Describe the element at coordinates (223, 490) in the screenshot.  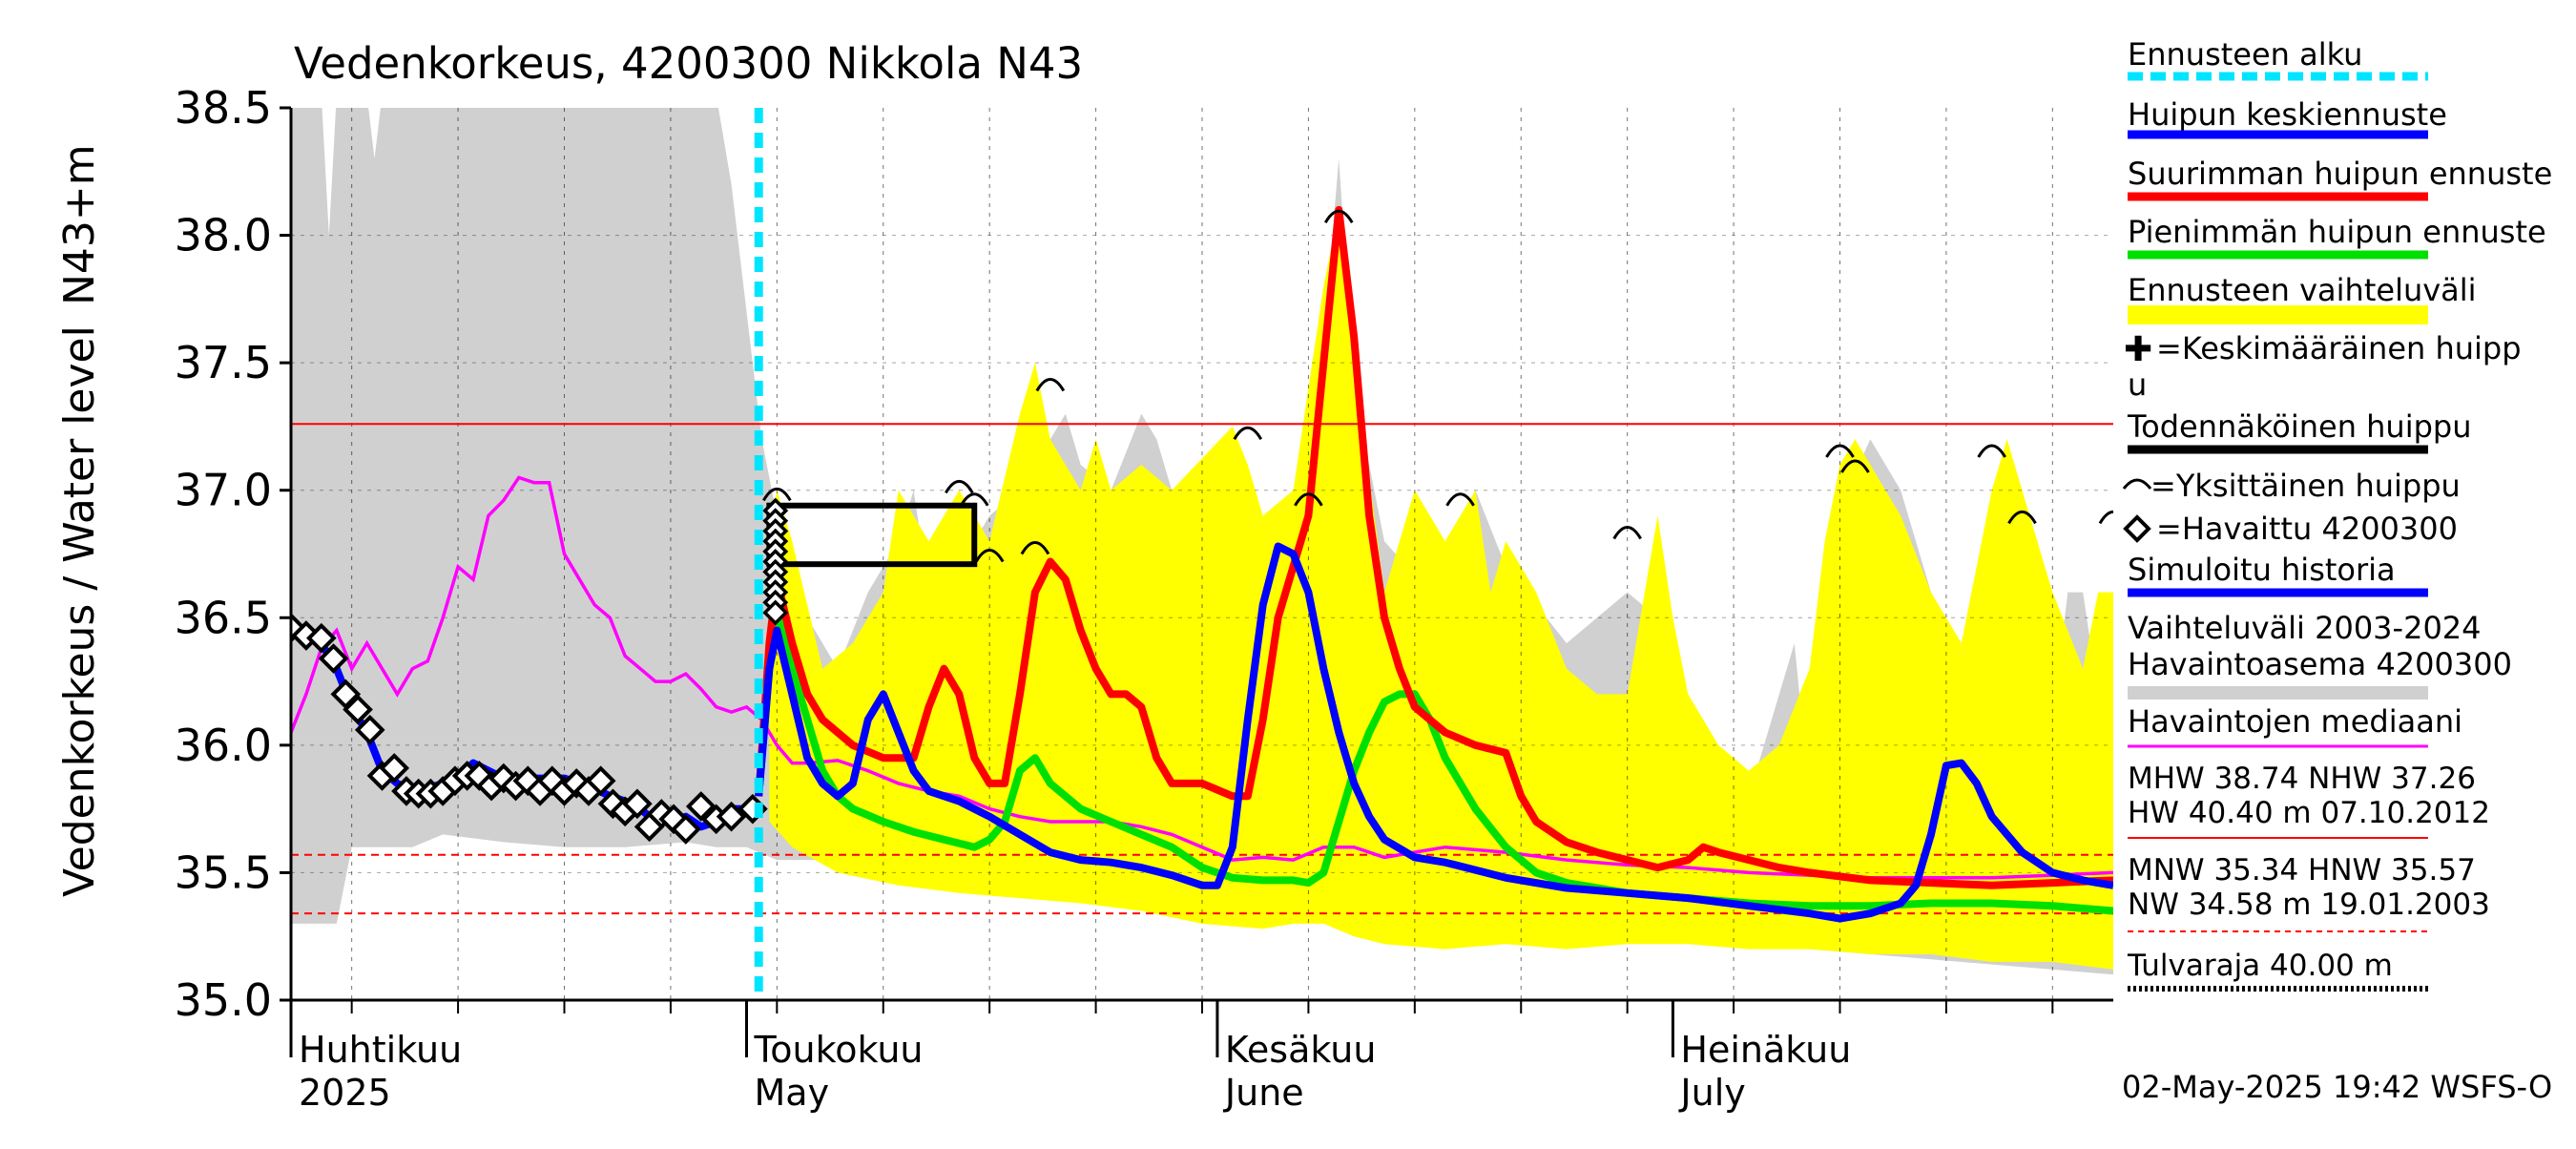
I see `y-tick-label: 37.0` at that location.